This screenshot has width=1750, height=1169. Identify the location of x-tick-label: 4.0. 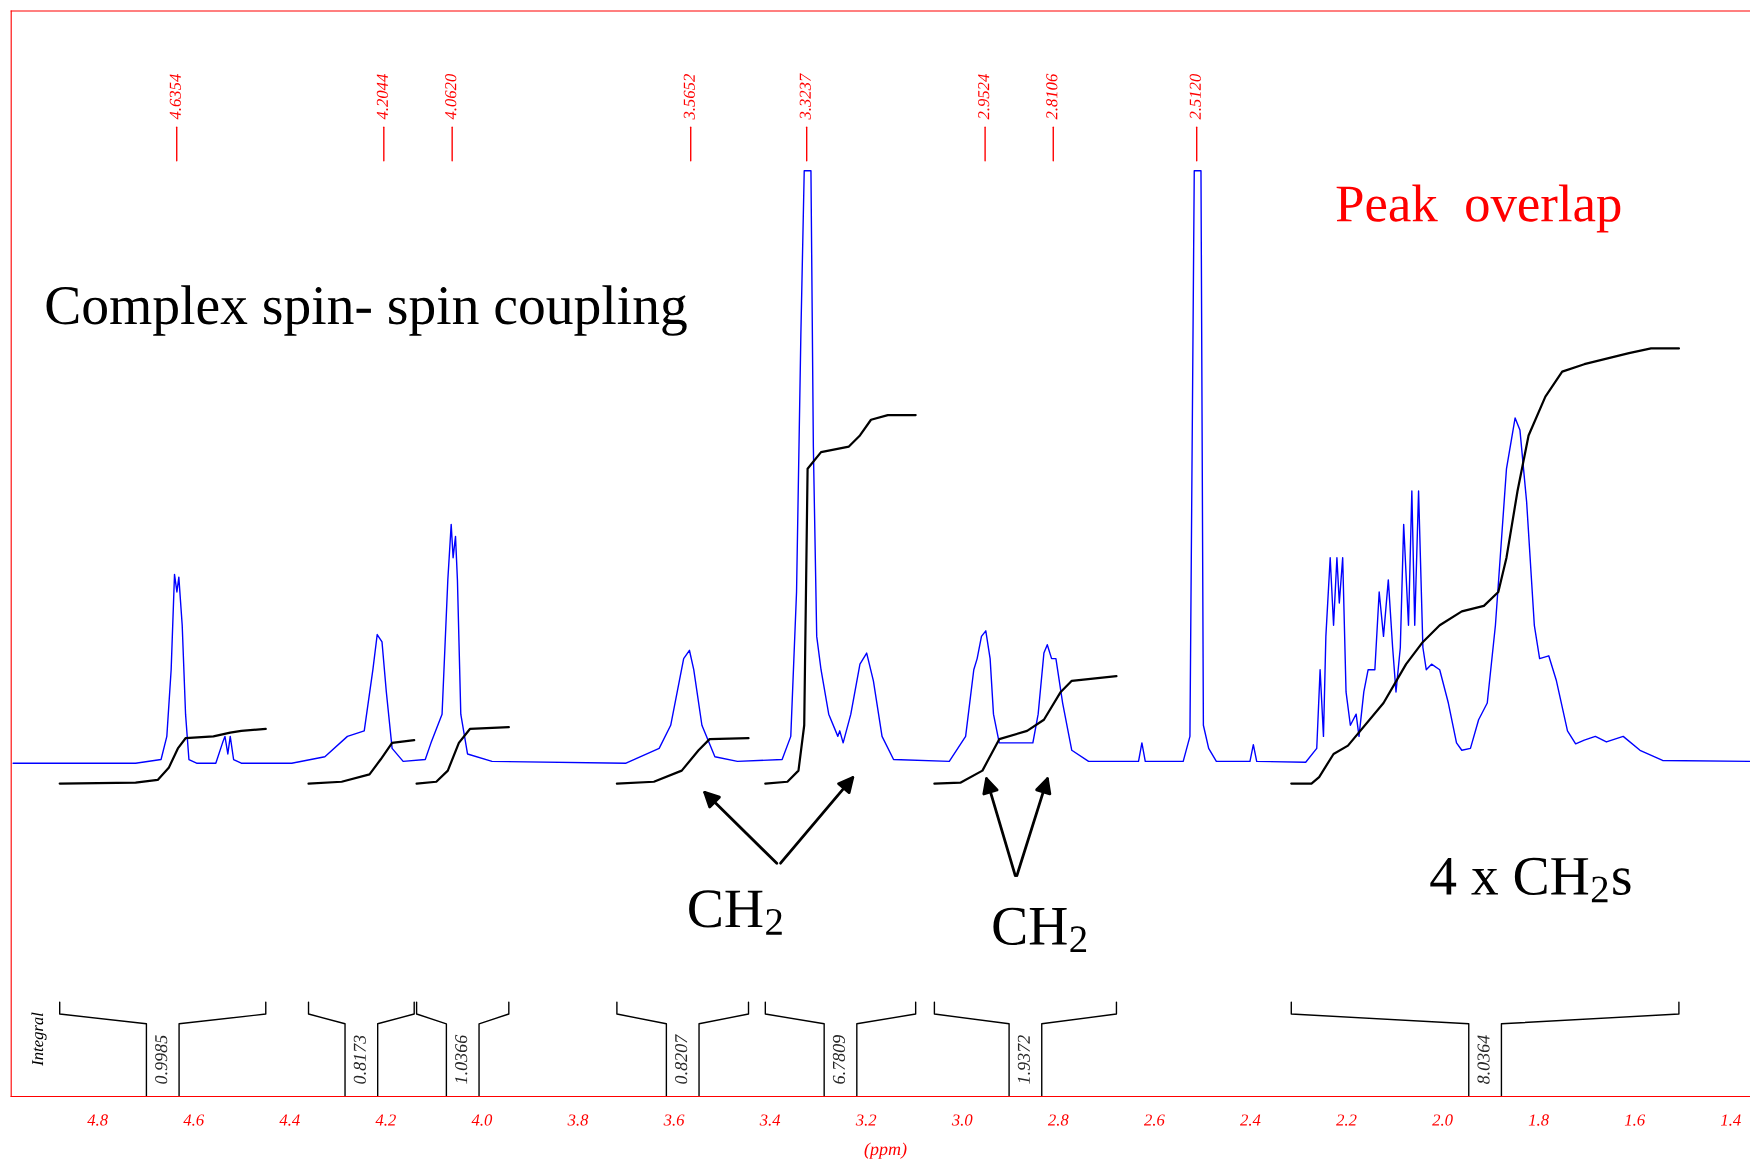
(482, 1120).